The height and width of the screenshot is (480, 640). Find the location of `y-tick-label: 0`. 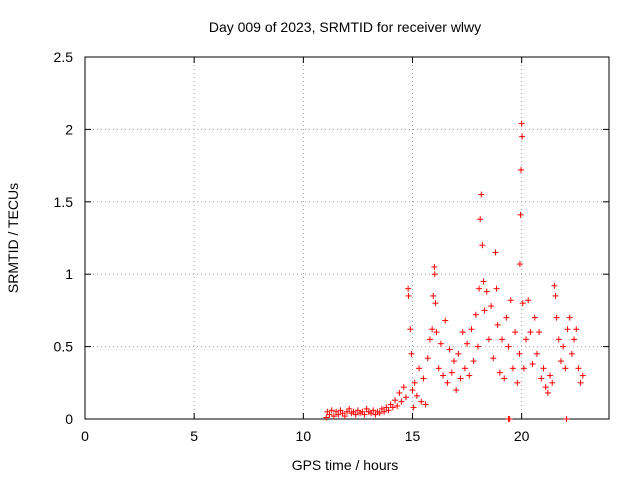

y-tick-label: 0 is located at coordinates (69, 419).